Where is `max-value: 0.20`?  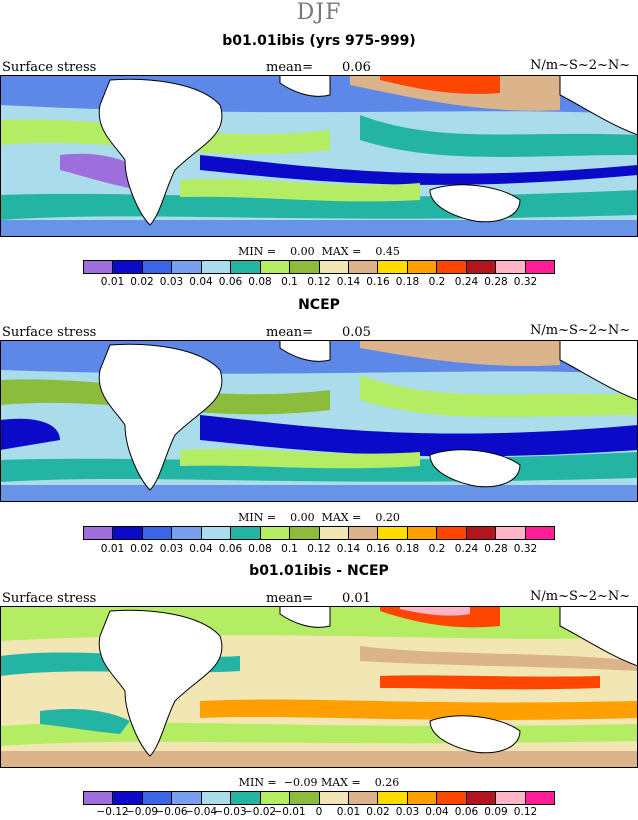 max-value: 0.20 is located at coordinates (387, 517).